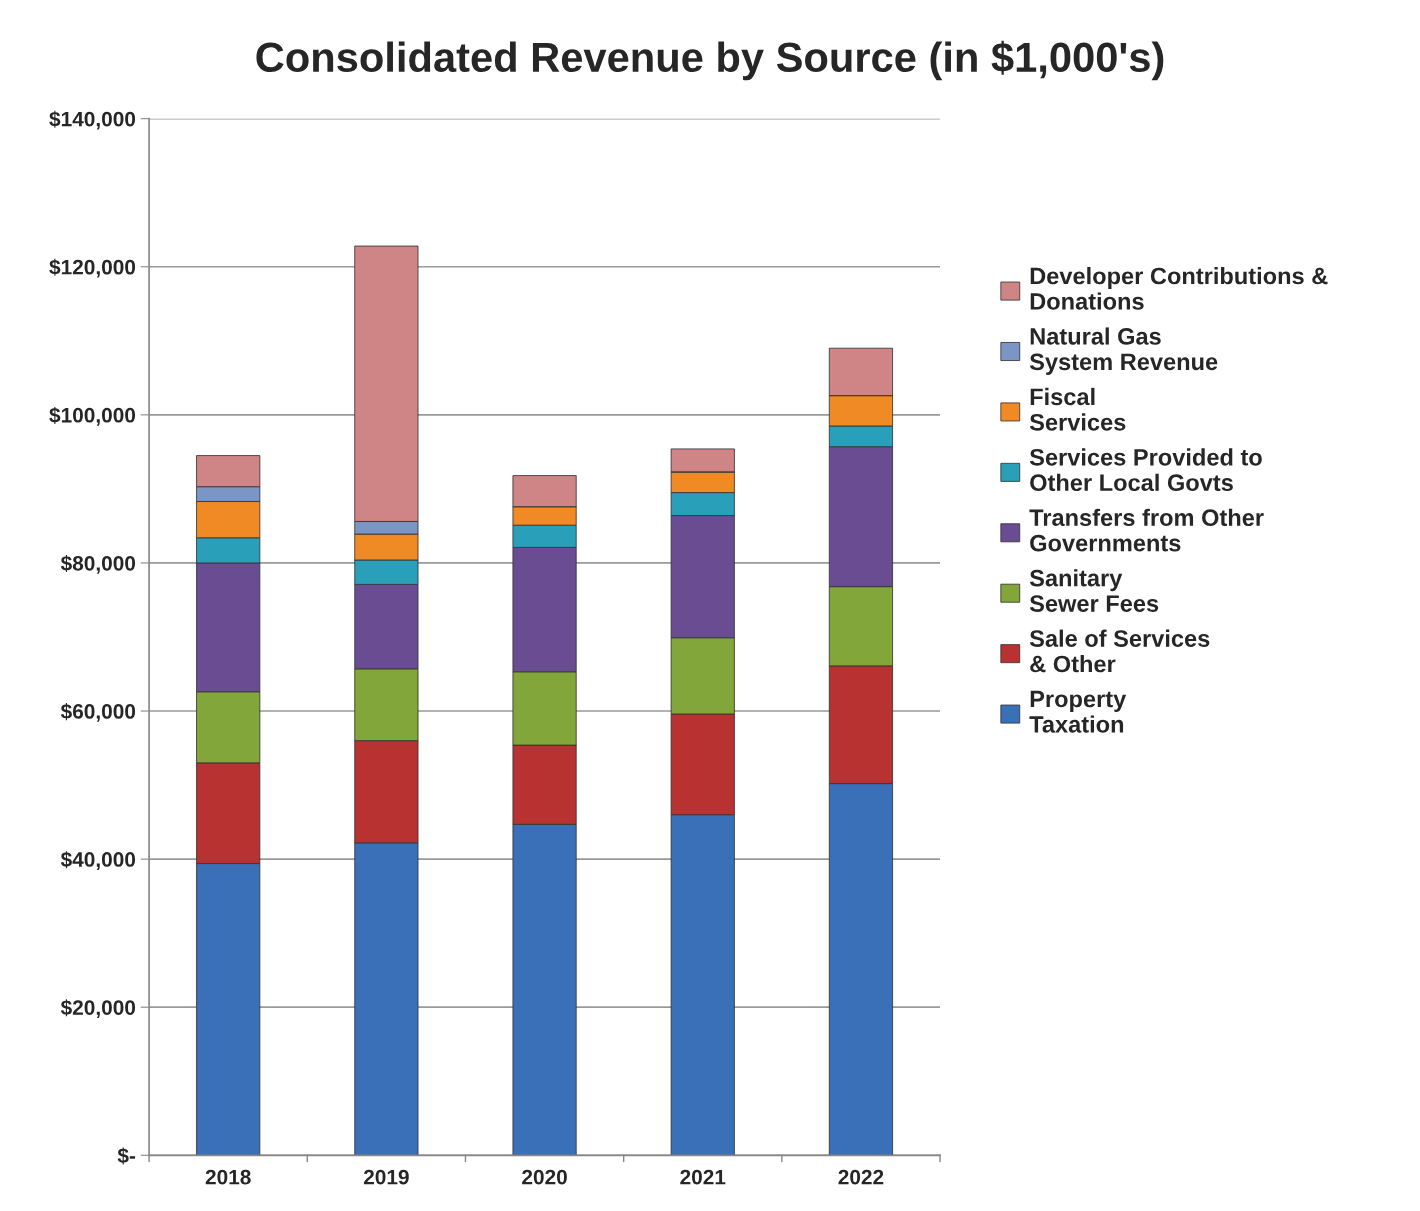  Describe the element at coordinates (1145, 470) in the screenshot. I see `legend-label: Services Provided to Other Local Govts` at that location.